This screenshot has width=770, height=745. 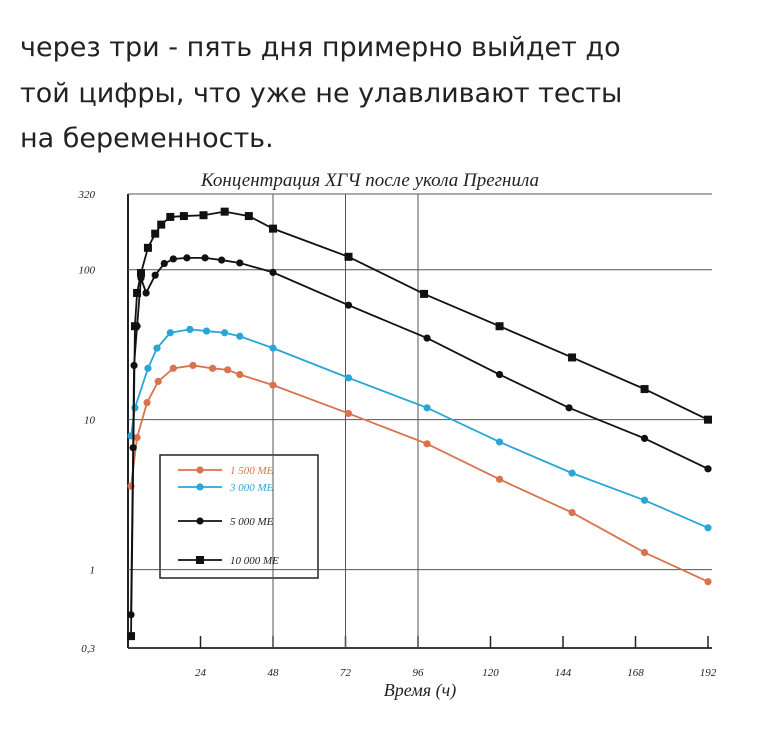 I want to click on x-tick-label: 48, so click(x=274, y=673).